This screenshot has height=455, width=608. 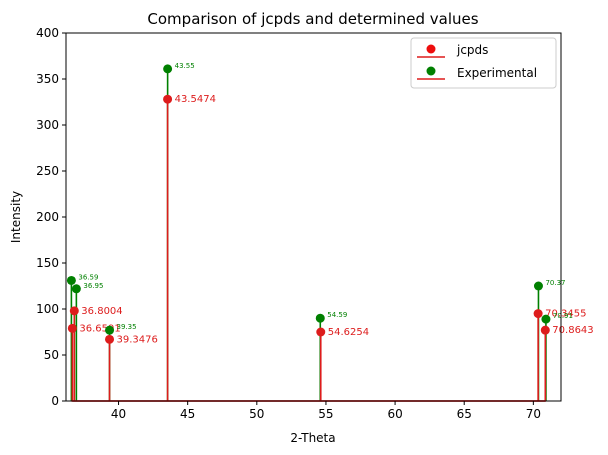 I want to click on x-axis-ticks: 40 45 50 55 60 65 70, so click(x=326, y=411).